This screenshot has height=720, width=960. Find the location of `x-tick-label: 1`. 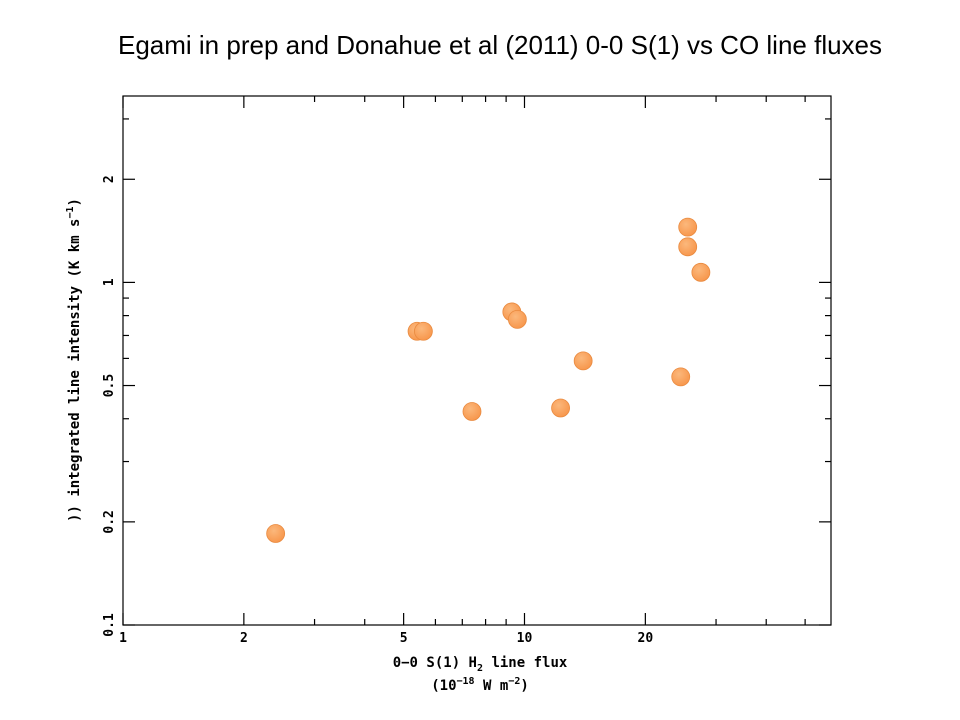

x-tick-label: 1 is located at coordinates (123, 638).